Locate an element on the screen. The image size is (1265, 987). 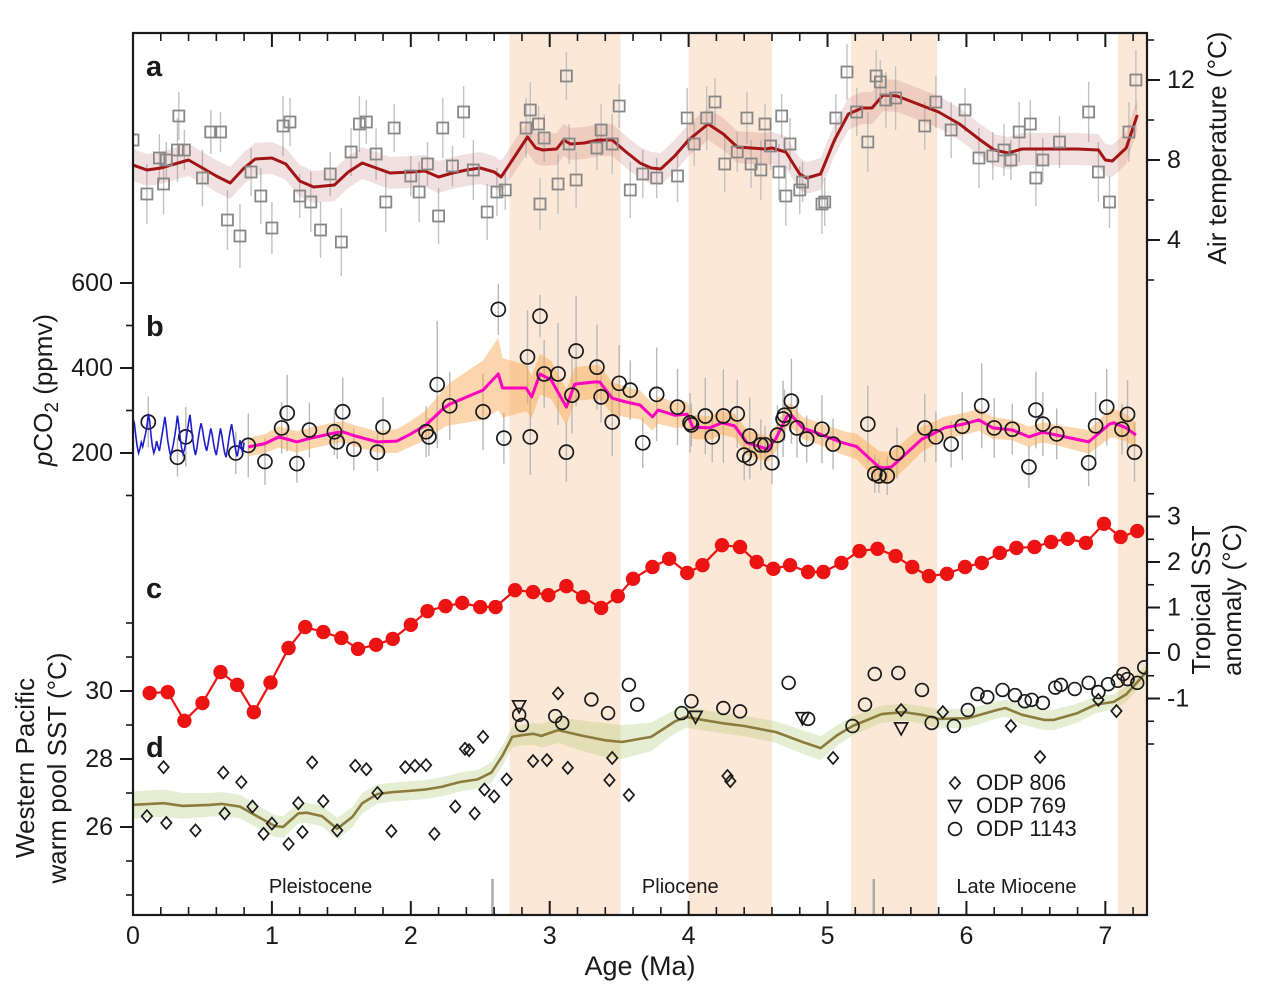
sst-anomaly-axis-title-line2: anomaly (°C) is located at coordinates (1232, 600).